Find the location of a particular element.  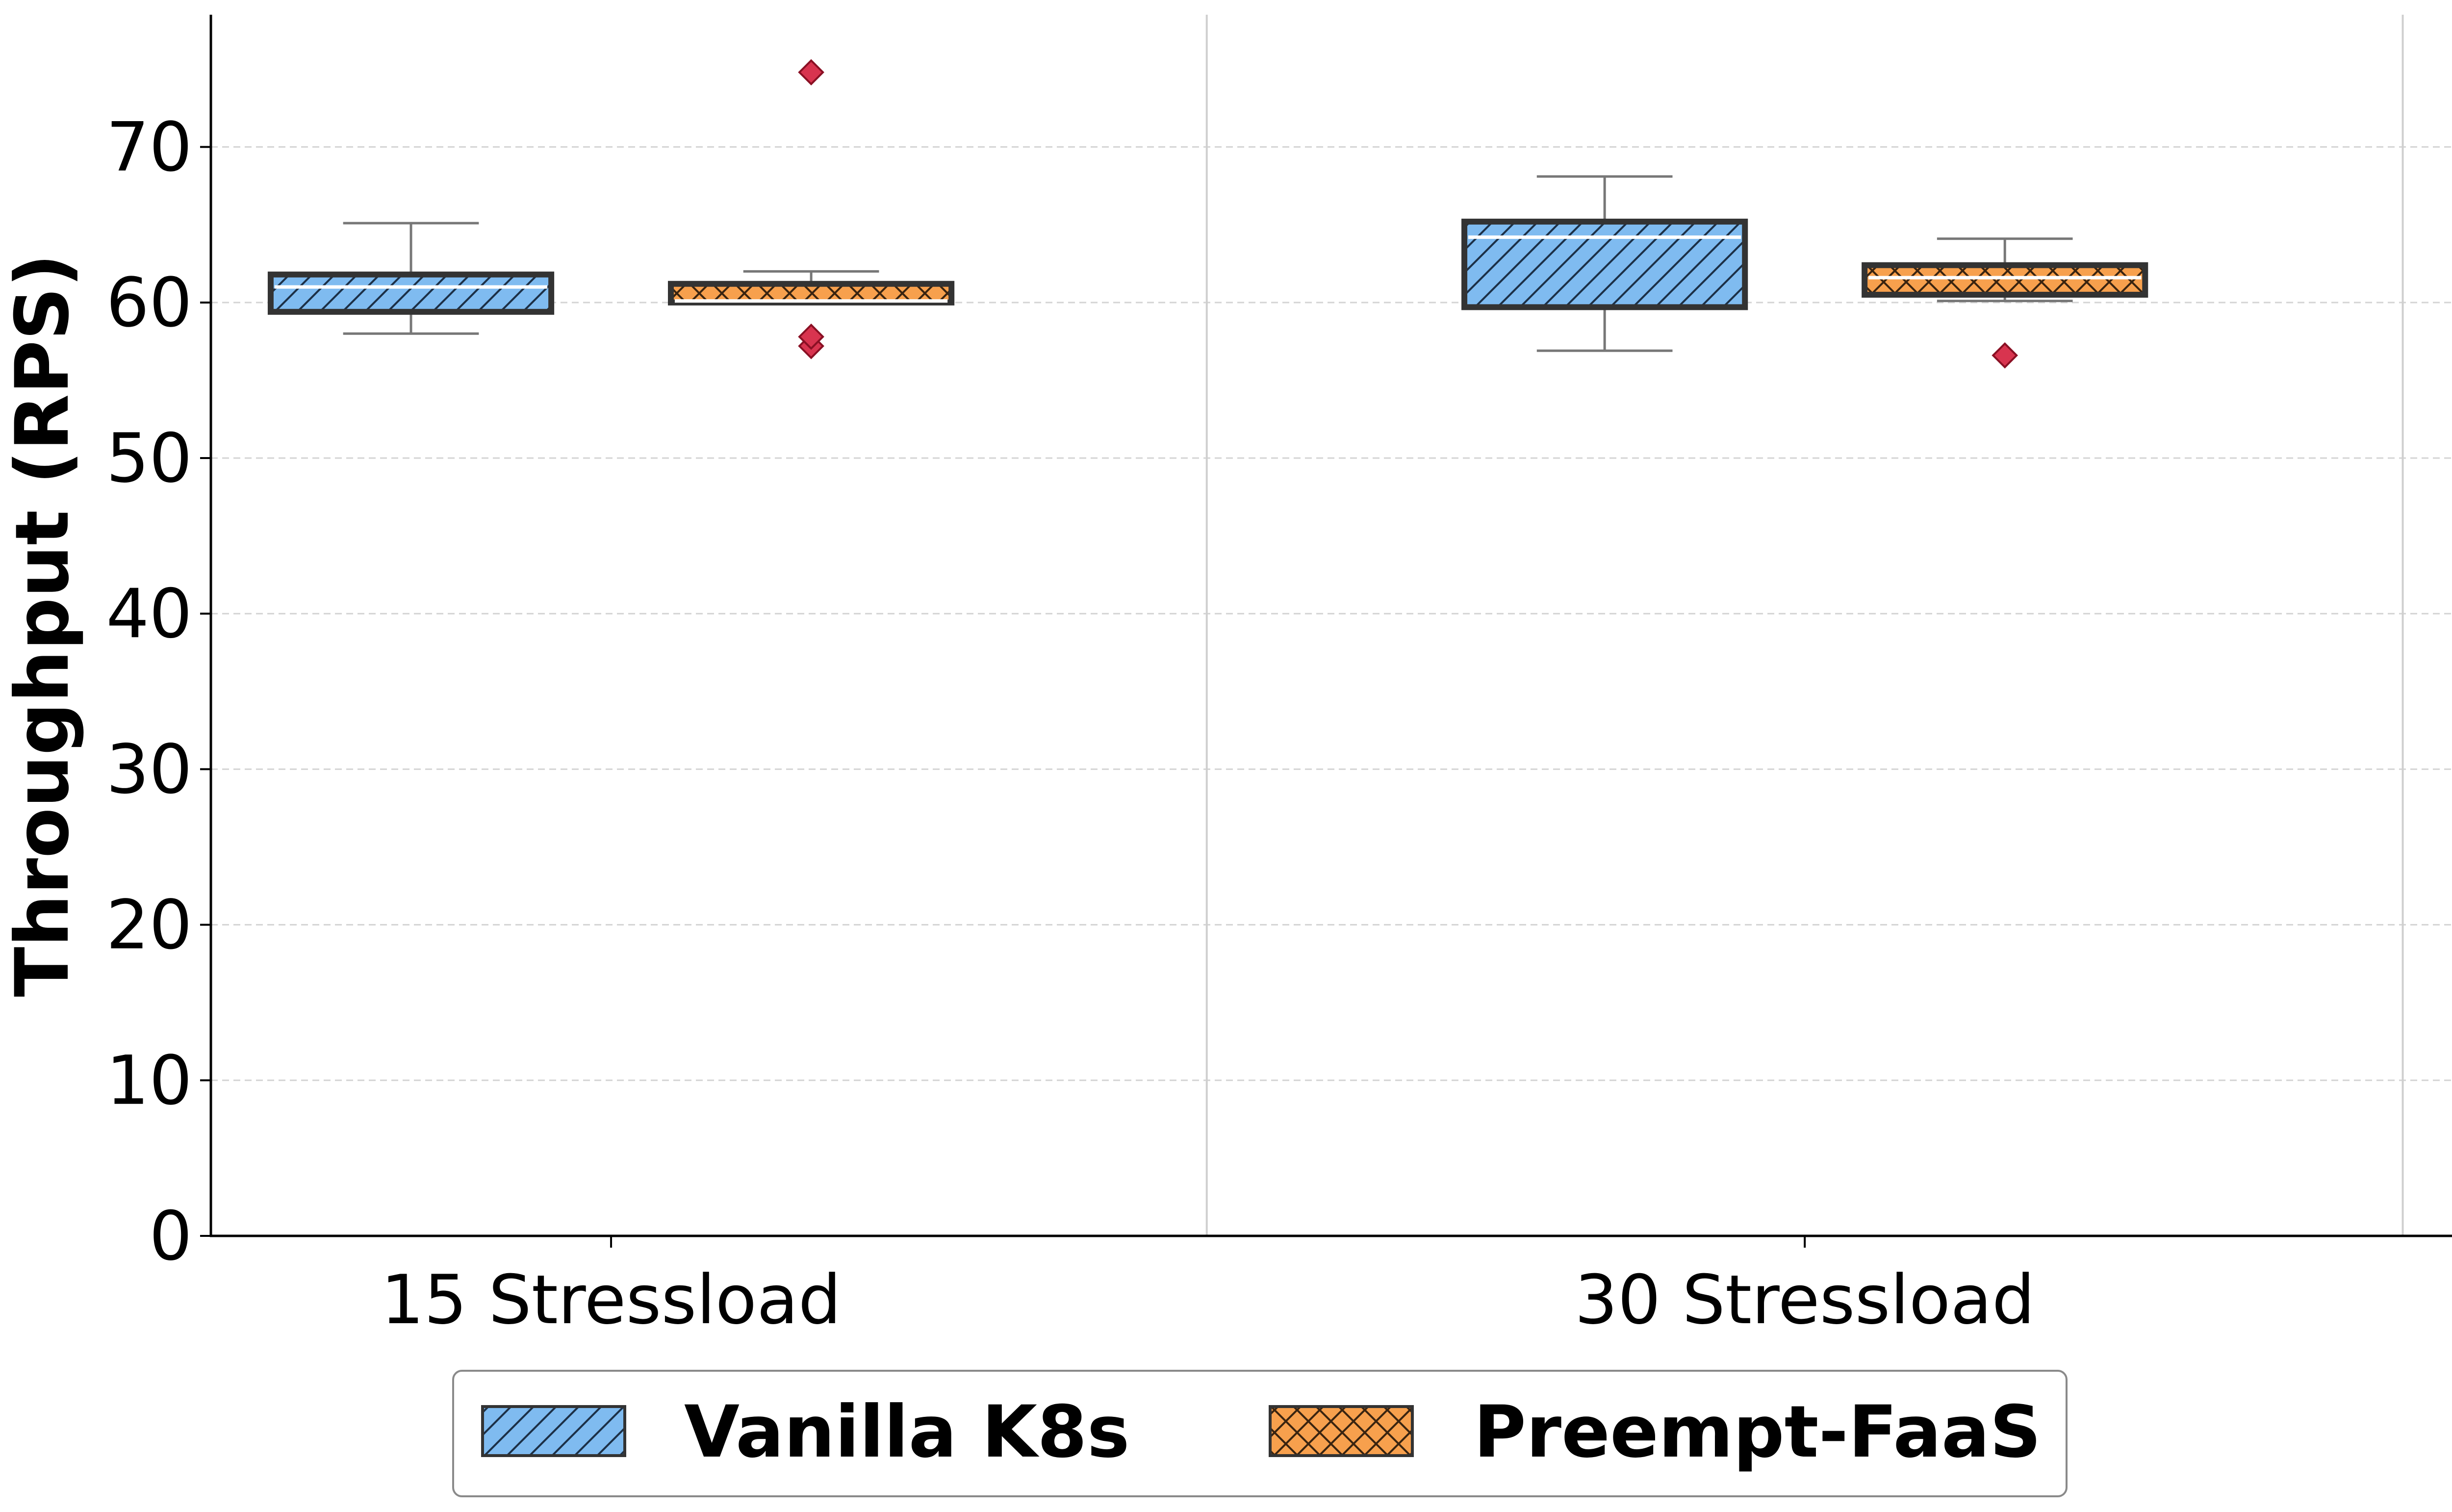

y-axis-label: Throughput (RPS) is located at coordinates (42, 626).